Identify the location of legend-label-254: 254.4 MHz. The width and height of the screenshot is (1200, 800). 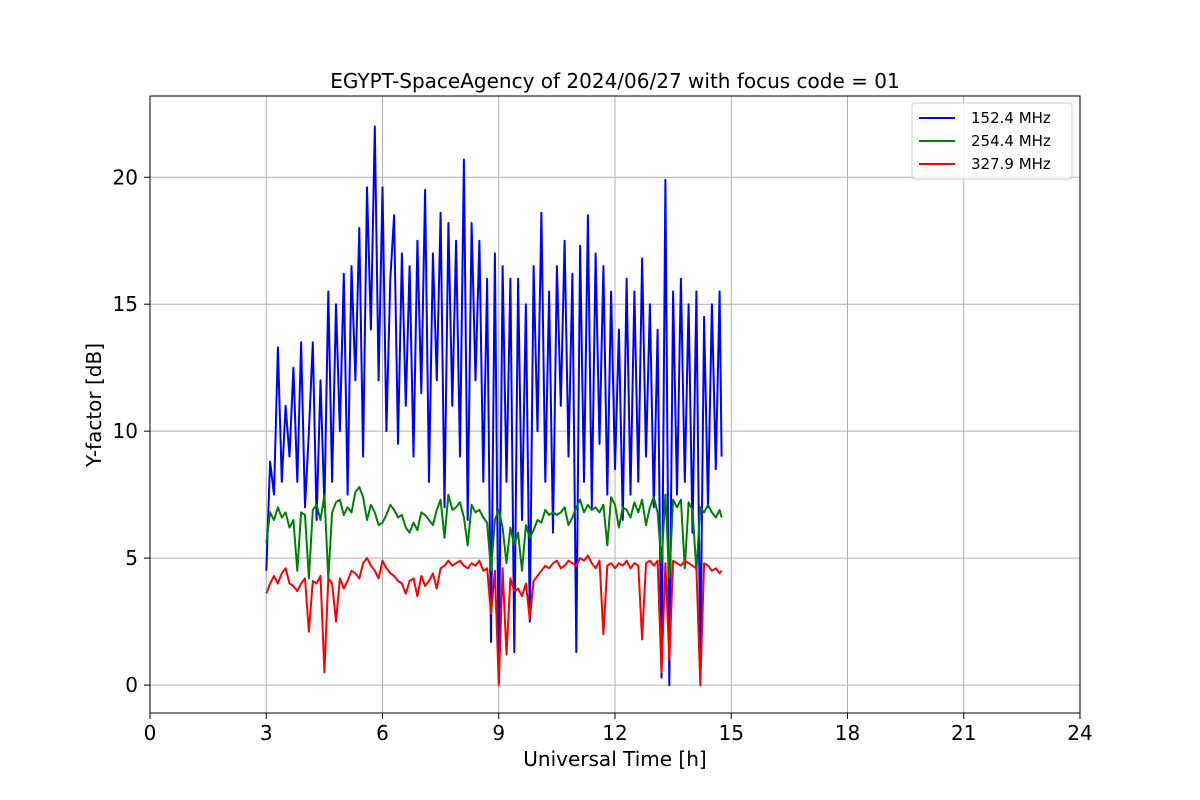
(1011, 141).